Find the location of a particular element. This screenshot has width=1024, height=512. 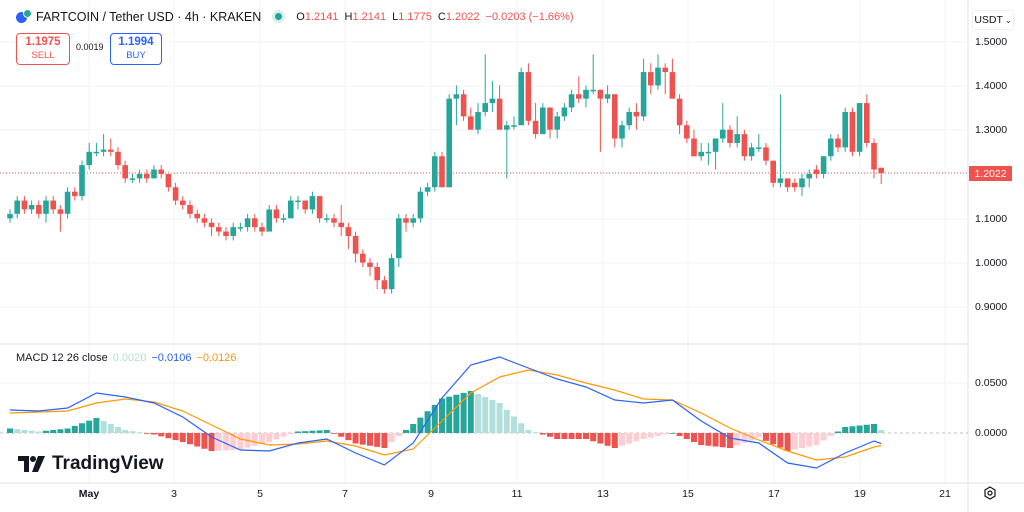

macd-tick: 0.0000 is located at coordinates (991, 433).